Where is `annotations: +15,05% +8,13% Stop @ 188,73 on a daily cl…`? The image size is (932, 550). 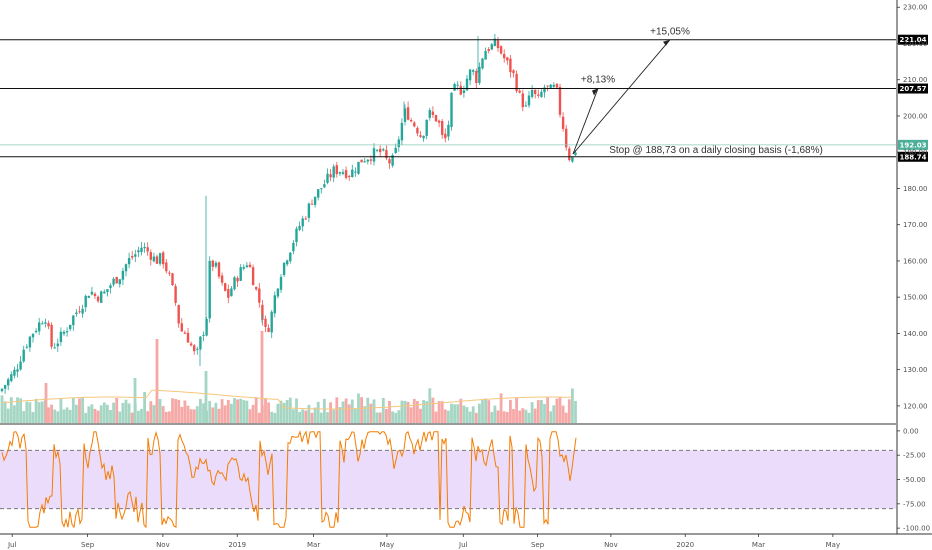 annotations: +15,05% +8,13% Stop @ 188,73 on a daily cl… is located at coordinates (697, 91).